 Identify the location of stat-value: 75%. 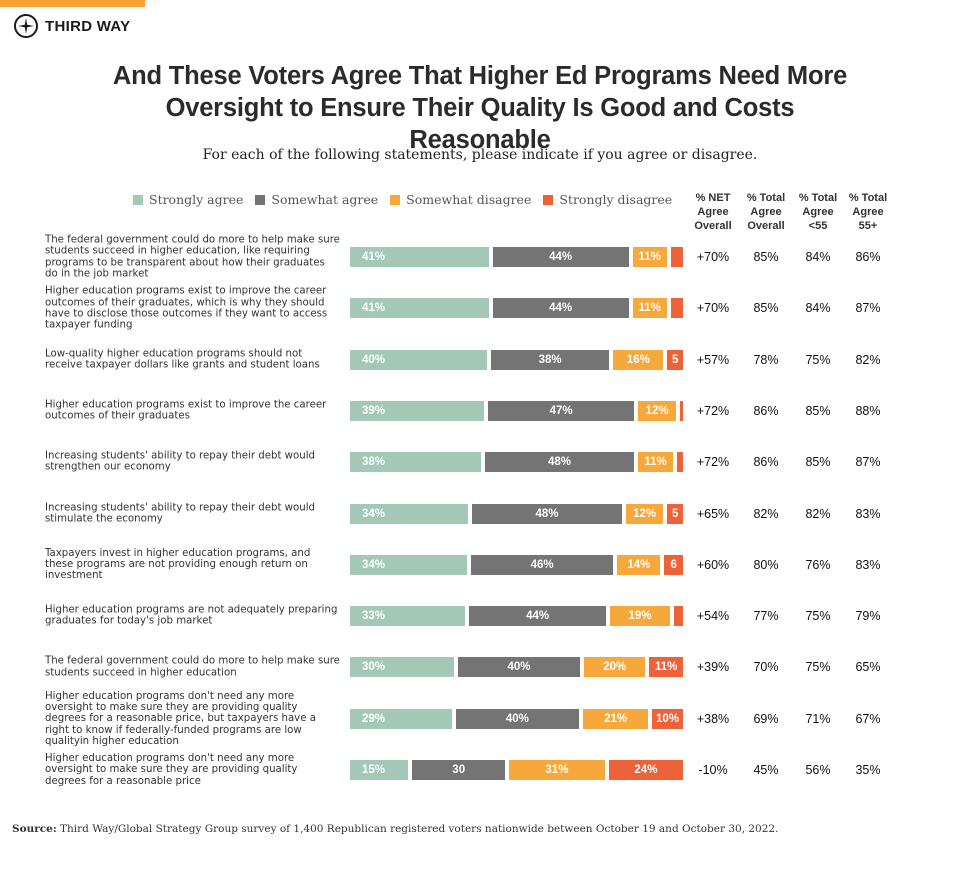
(818, 667).